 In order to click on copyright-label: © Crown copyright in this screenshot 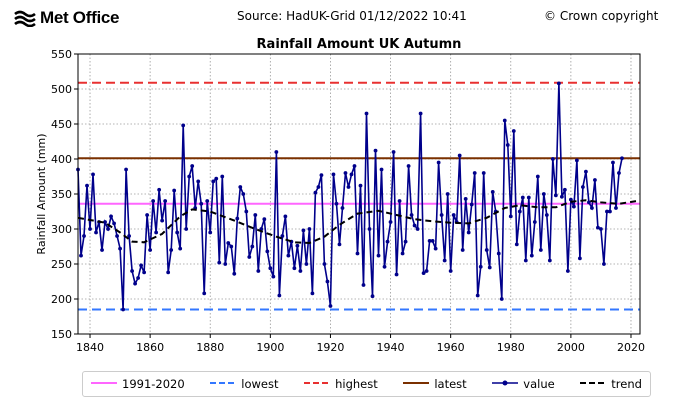, I will do `click(601, 16)`.